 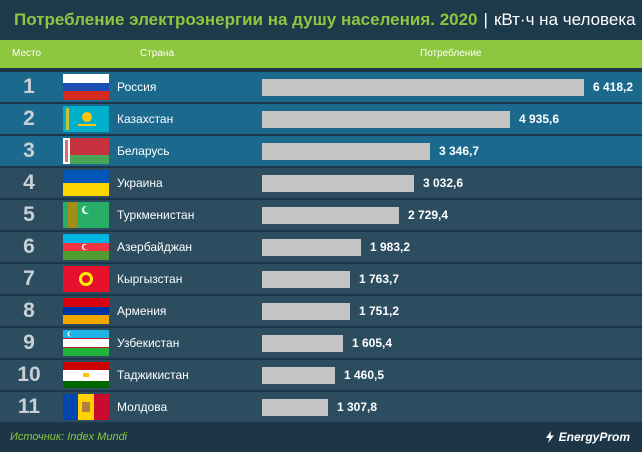 I want to click on country-label: Армения, so click(x=142, y=311).